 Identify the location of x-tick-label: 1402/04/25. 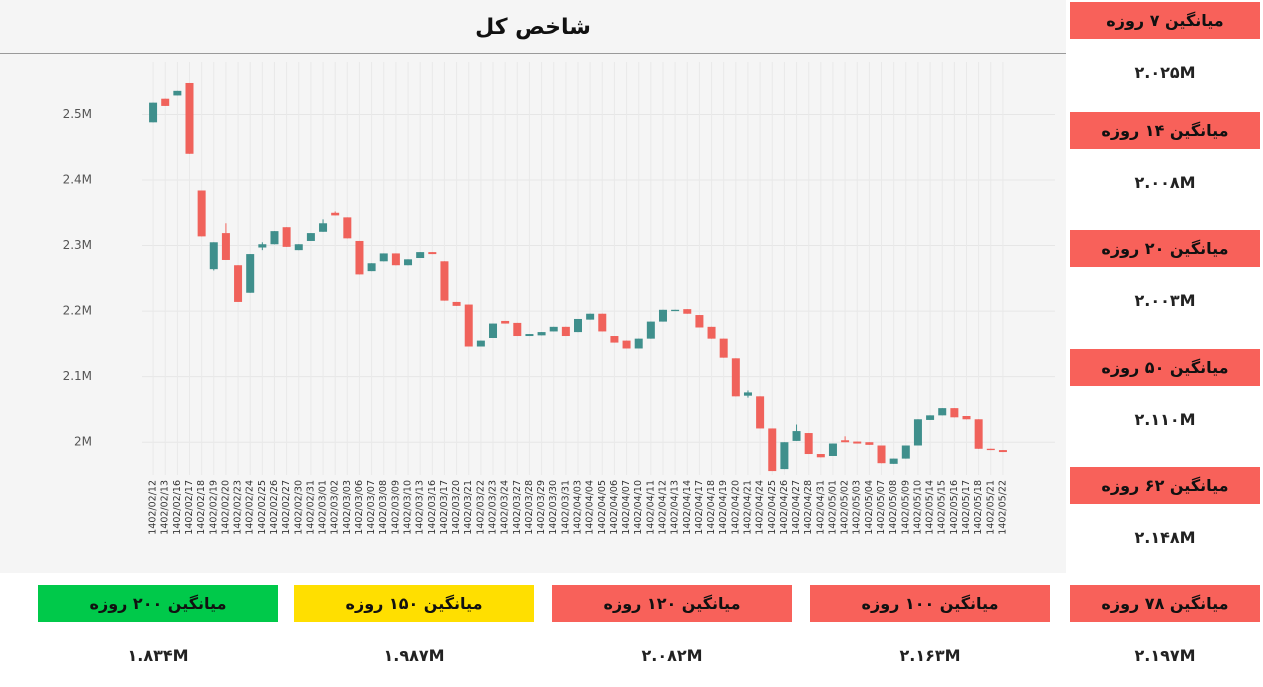
(772, 507).